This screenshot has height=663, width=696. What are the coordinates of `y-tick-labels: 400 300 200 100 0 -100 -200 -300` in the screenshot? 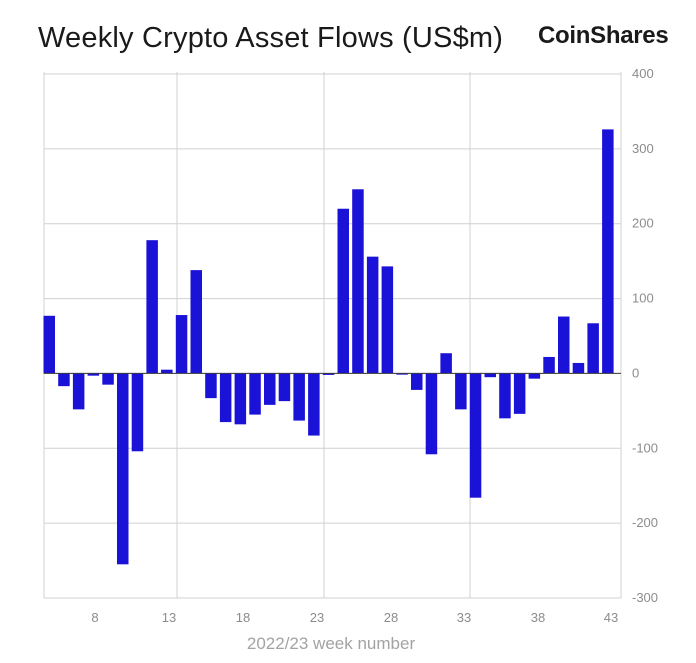 It's located at (645, 335).